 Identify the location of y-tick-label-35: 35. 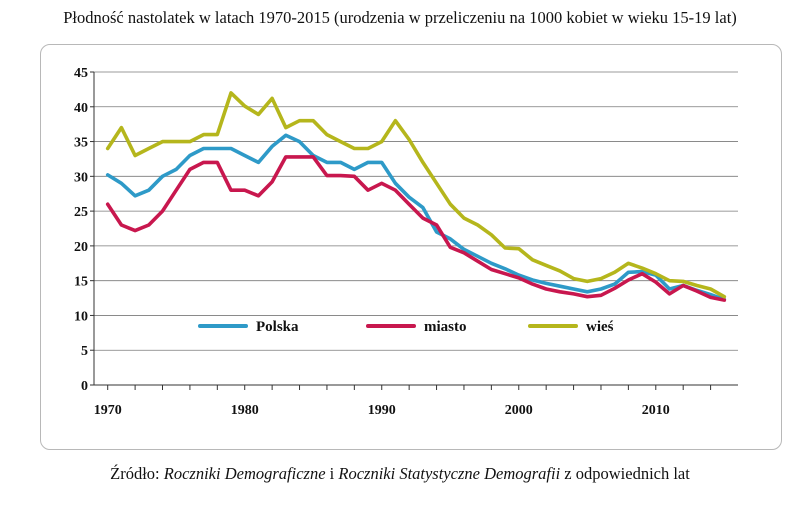
(81, 143).